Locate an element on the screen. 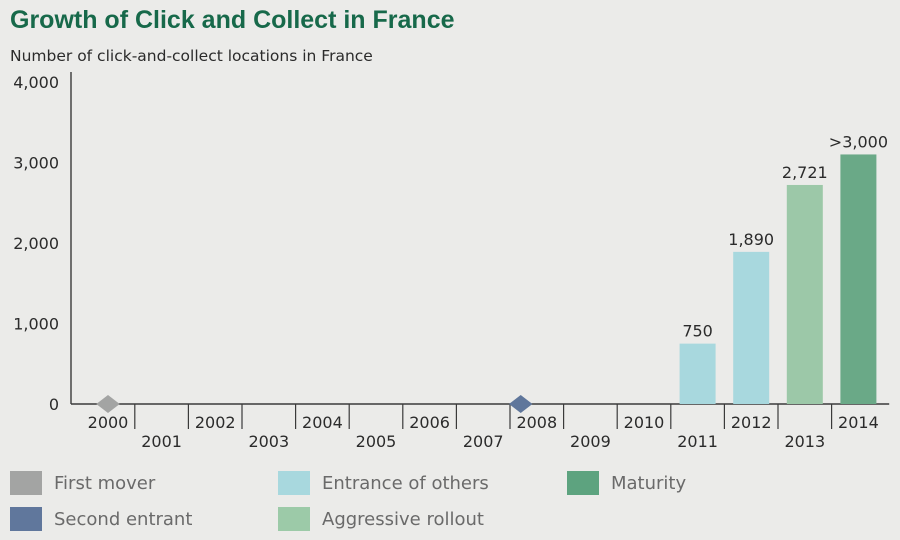 The height and width of the screenshot is (540, 900). legend-item-second-entrant: Second entrant is located at coordinates (101, 519).